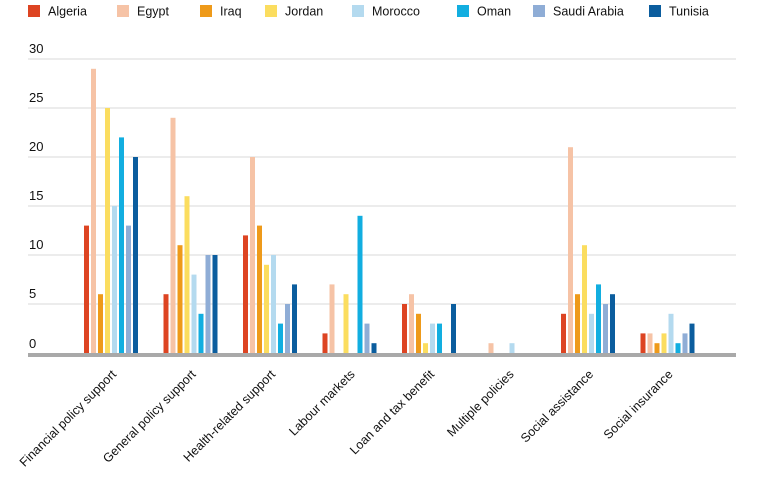 This screenshot has height=479, width=764. I want to click on y-tick-label: 25, so click(36, 97).